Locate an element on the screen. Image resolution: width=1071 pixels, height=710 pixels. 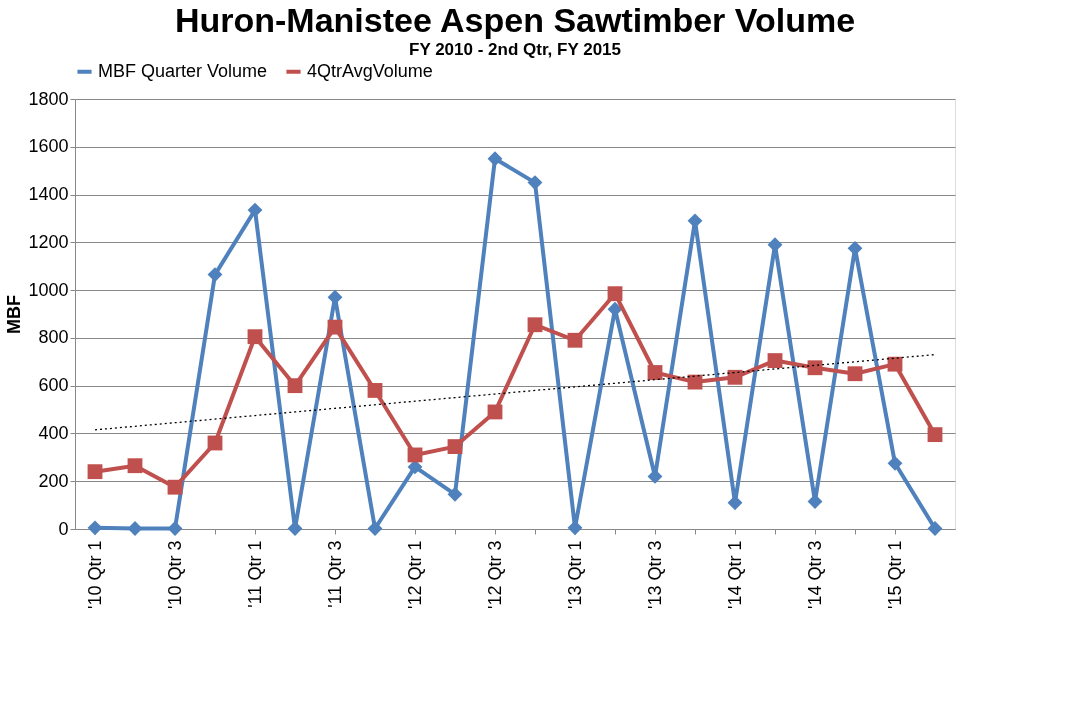
y-tick-label: 200 is located at coordinates (53, 480).